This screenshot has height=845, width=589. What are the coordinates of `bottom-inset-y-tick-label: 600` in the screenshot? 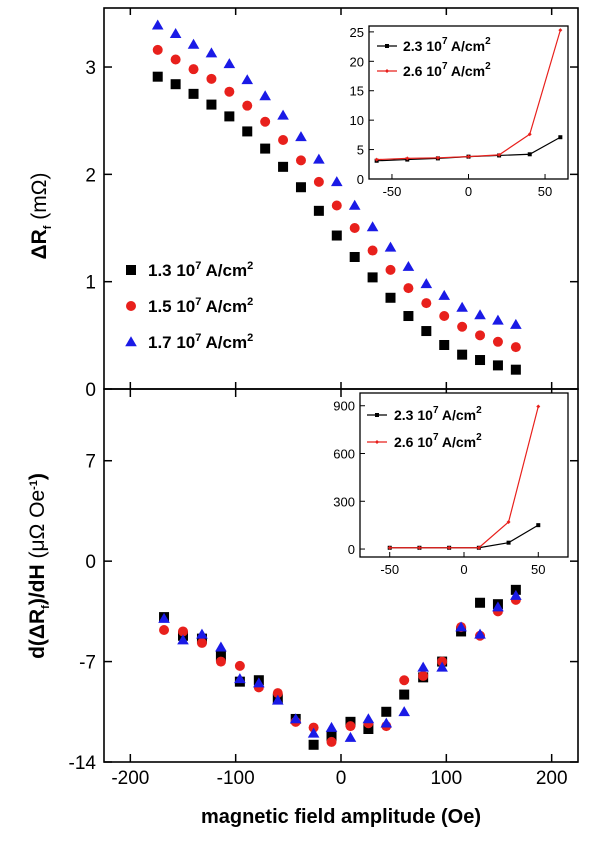 It's located at (344, 454).